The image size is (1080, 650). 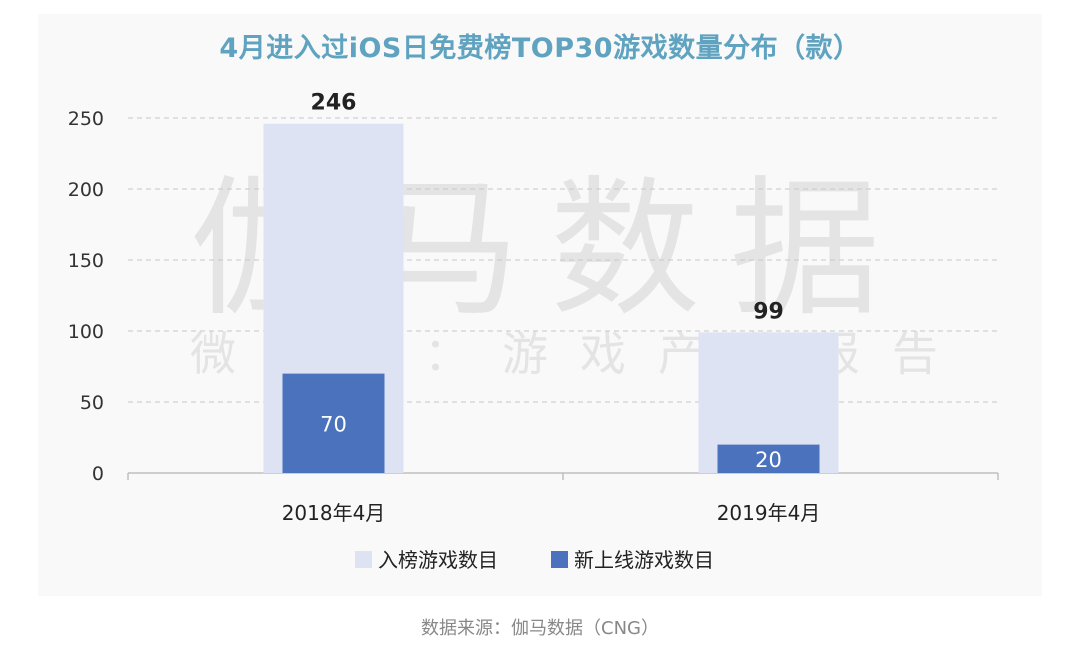 I want to click on legend-swatch-entered-games, so click(x=363, y=559).